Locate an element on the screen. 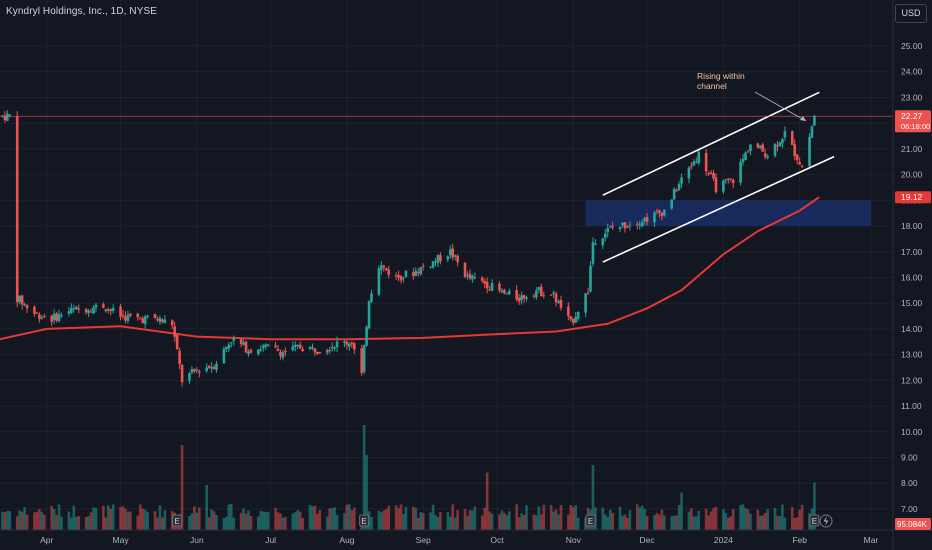 This screenshot has width=932, height=550. price-tick-label: 24.00 is located at coordinates (912, 72).